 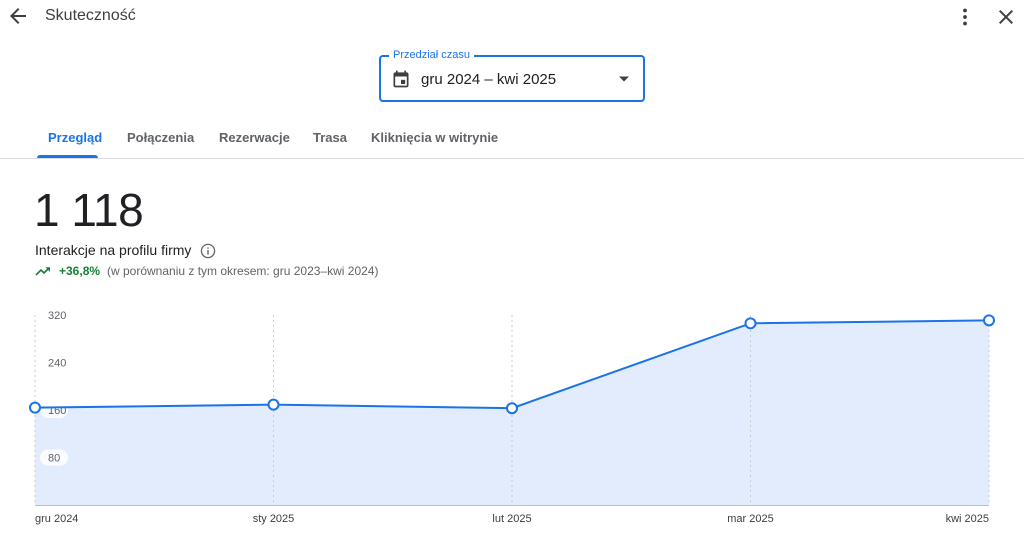 What do you see at coordinates (57, 364) in the screenshot?
I see `y-tick-label: 240` at bounding box center [57, 364].